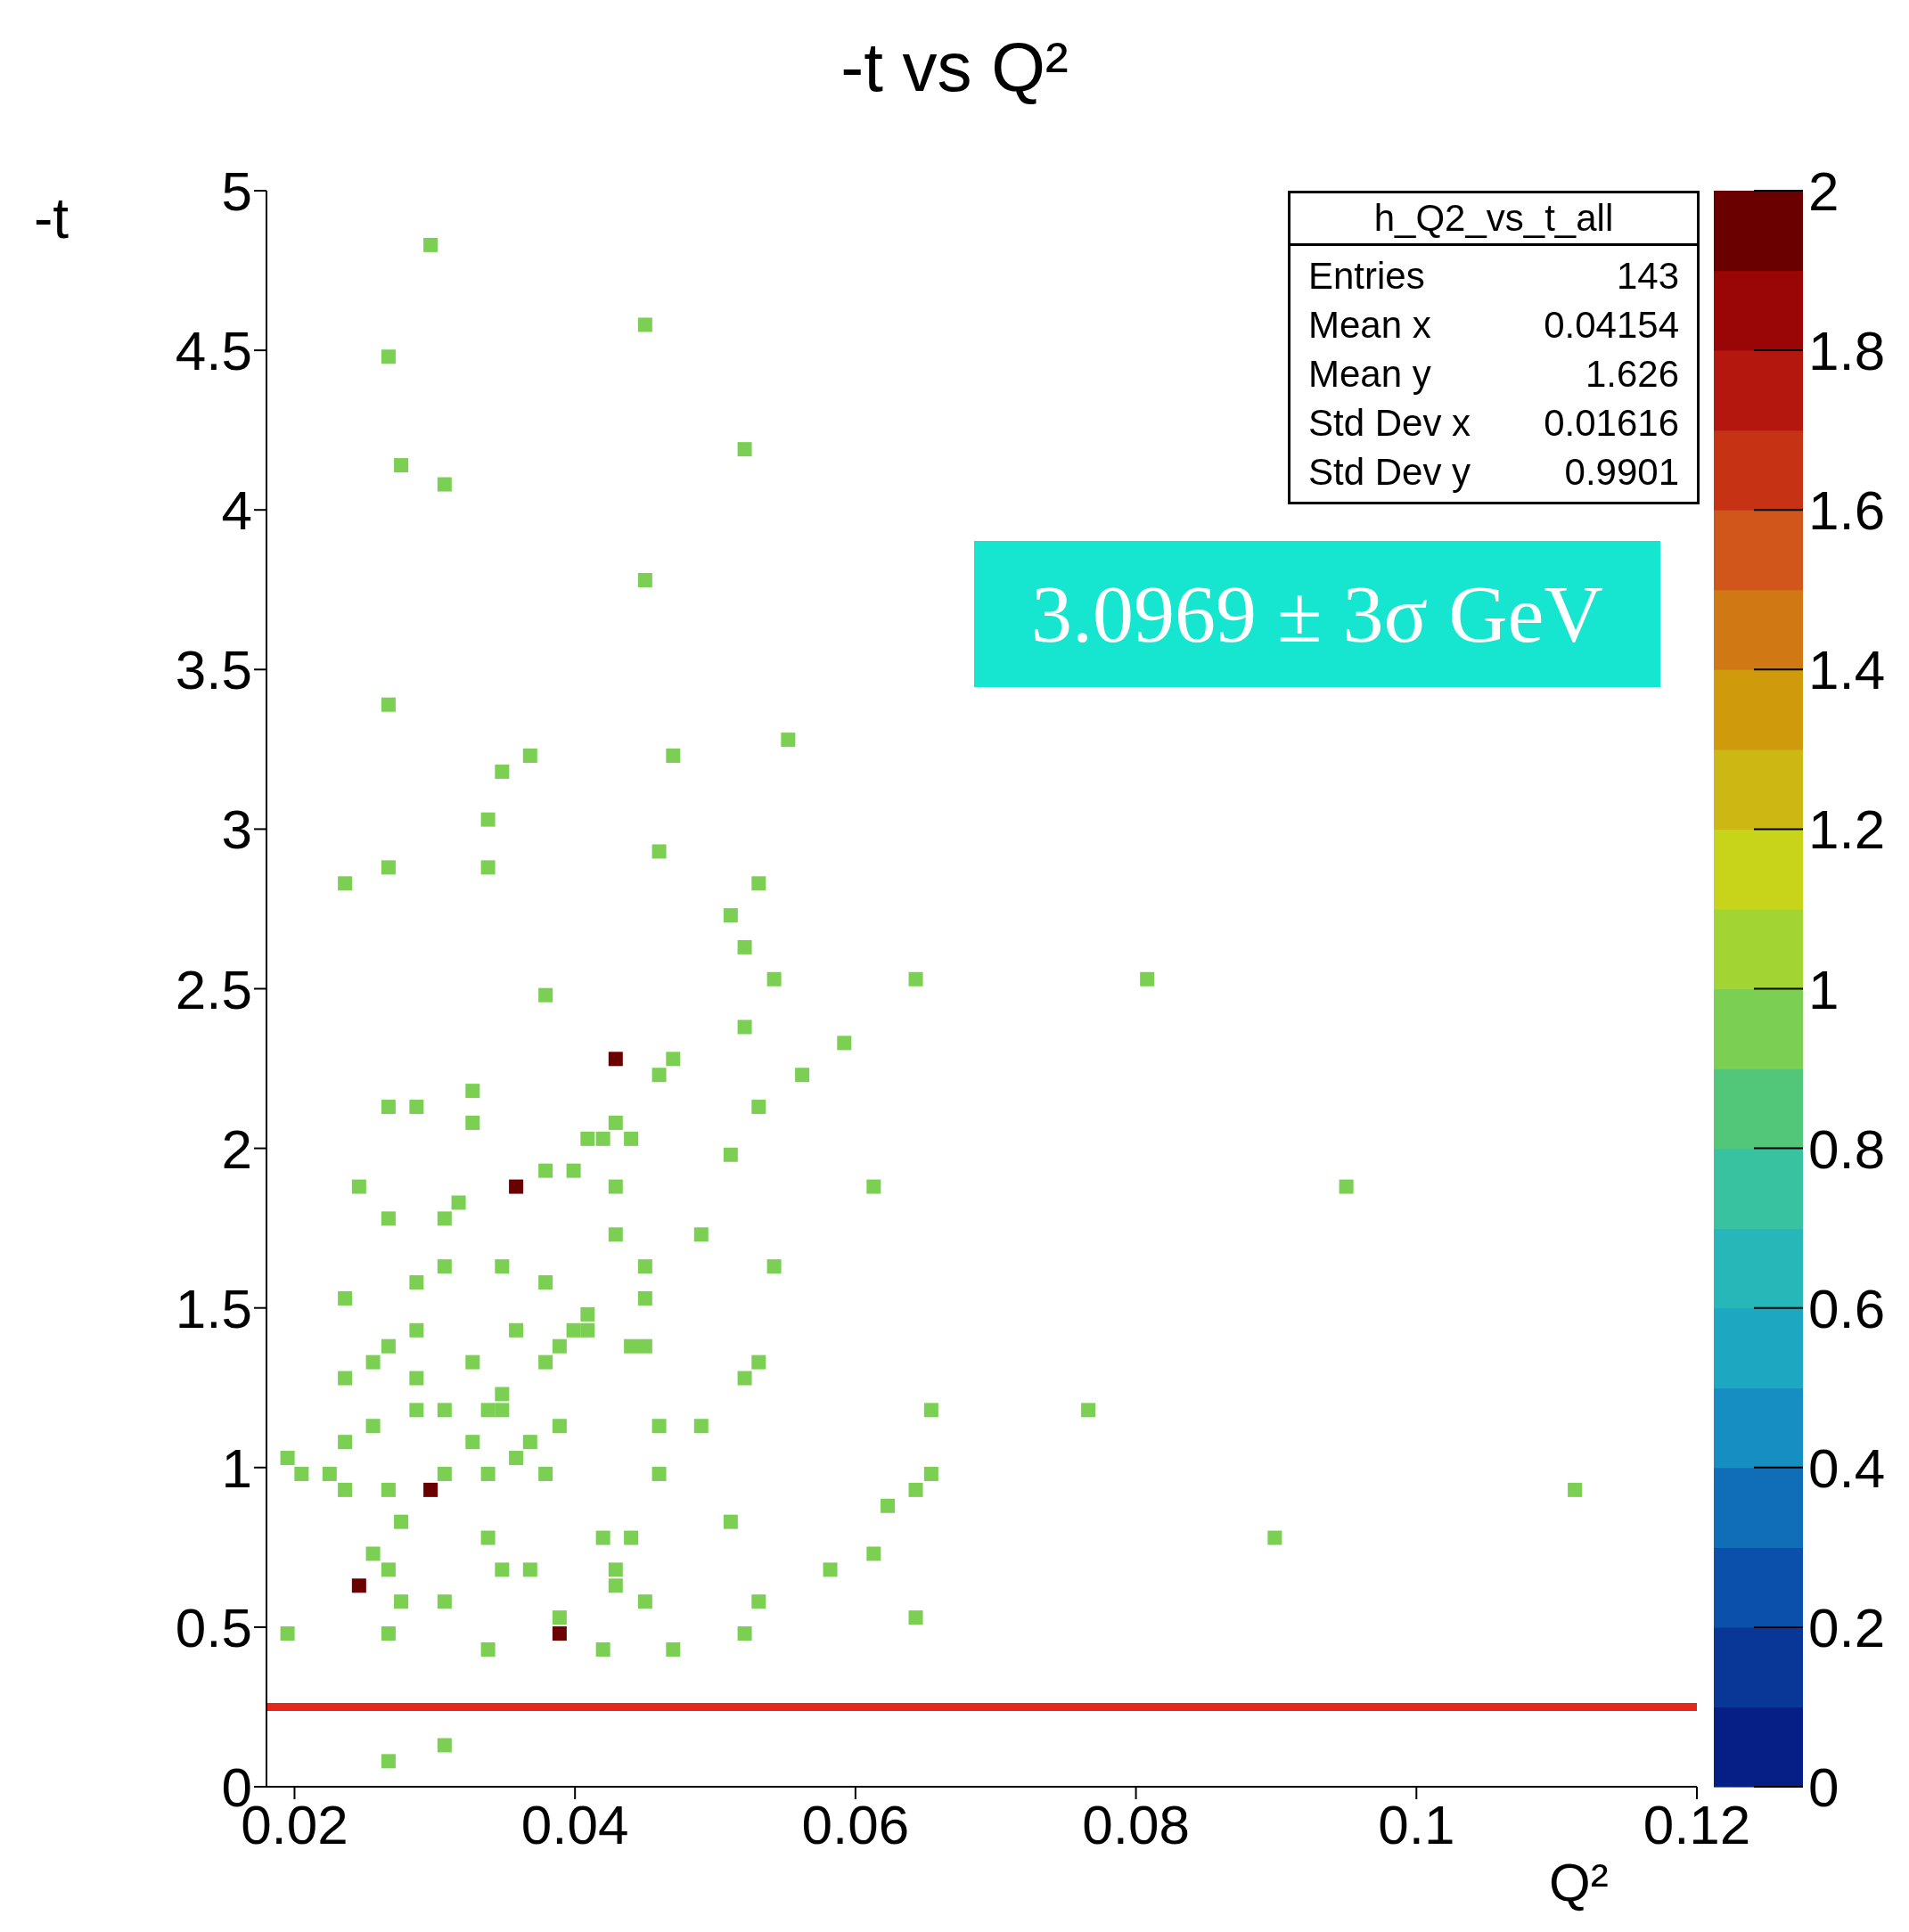 The width and height of the screenshot is (1909, 1932). Describe the element at coordinates (1390, 423) in the screenshot. I see `annotation: Std Dev x` at that location.